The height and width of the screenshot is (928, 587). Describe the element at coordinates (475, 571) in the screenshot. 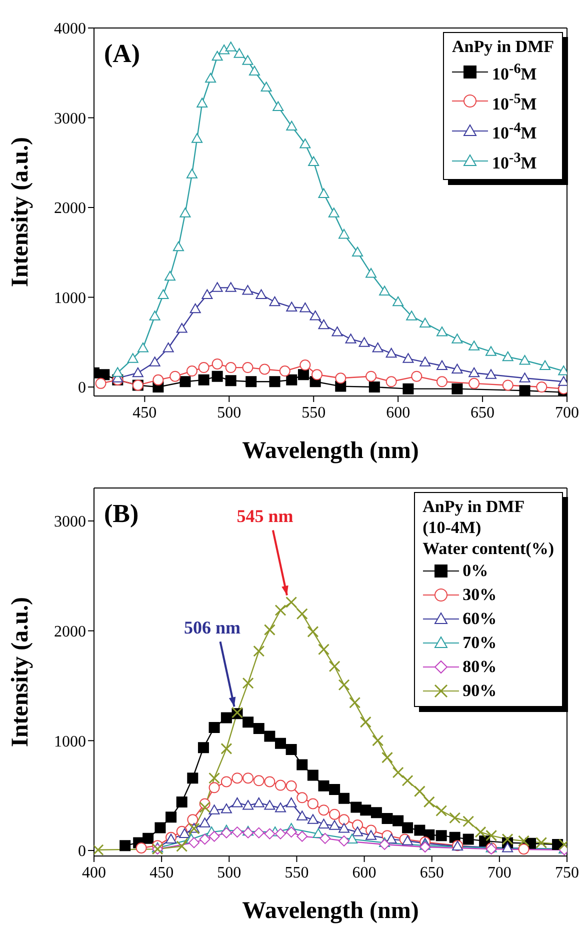

I see `legend-label: 0%` at that location.